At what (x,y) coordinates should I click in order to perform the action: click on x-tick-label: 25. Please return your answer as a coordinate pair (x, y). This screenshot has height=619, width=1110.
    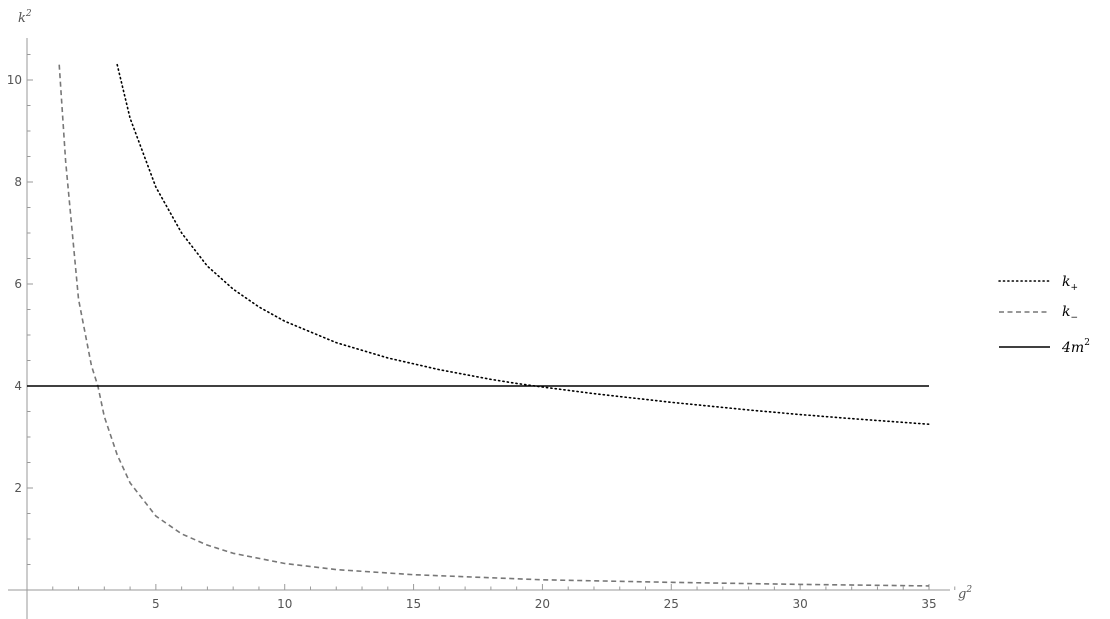
    Looking at the image, I should click on (671, 604).